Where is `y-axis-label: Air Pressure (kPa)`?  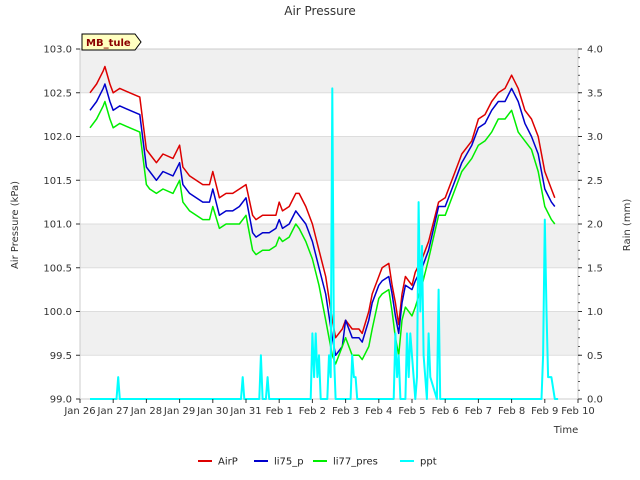
y-axis-label: Air Pressure (kPa) is located at coordinates (15, 225).